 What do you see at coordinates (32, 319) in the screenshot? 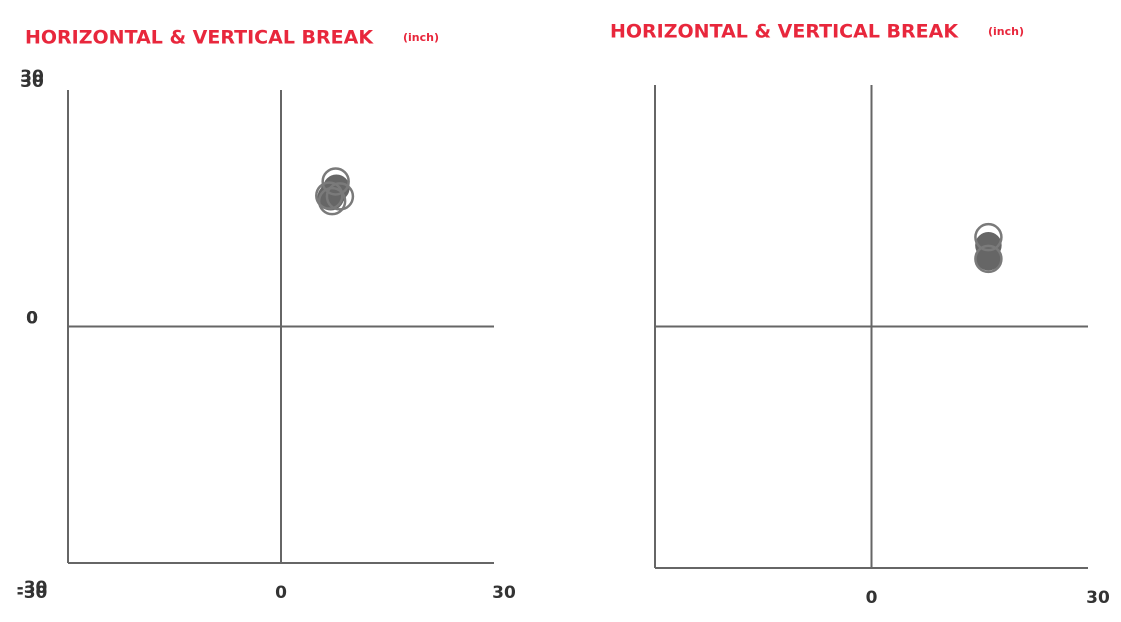
I see `y-tick-label: 0` at bounding box center [32, 319].